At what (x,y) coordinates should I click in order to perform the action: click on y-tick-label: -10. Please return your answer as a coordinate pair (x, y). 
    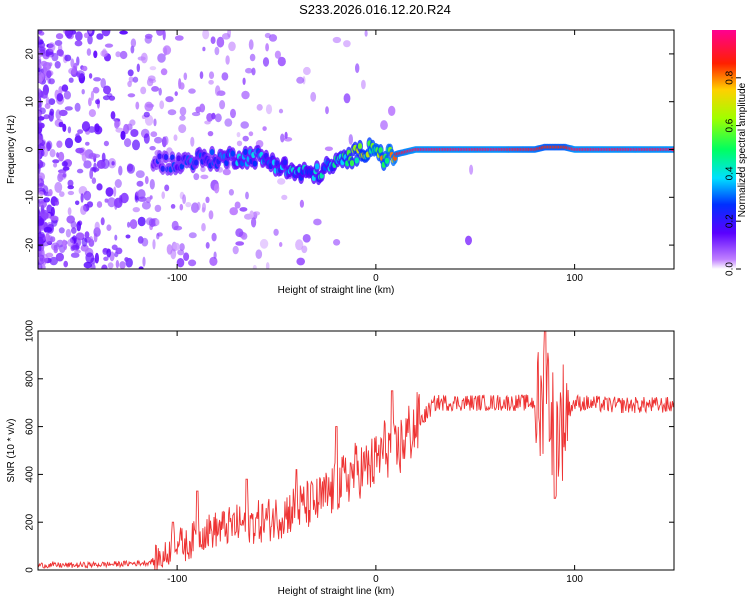
    Looking at the image, I should click on (30, 197).